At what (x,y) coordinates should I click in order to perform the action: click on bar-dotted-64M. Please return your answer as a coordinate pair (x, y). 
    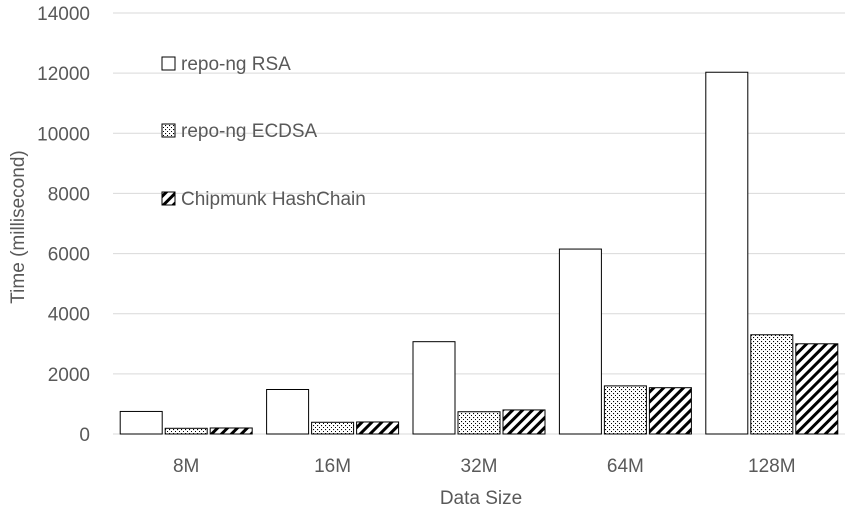
    Looking at the image, I should click on (625, 410).